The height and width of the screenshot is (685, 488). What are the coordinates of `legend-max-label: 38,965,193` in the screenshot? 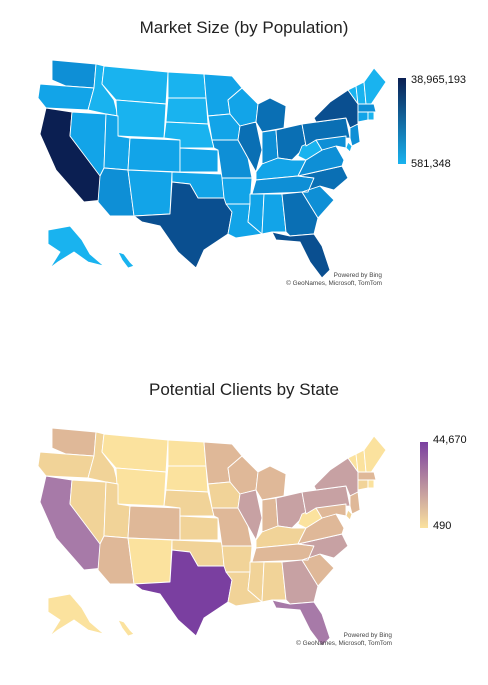 It's located at (439, 80).